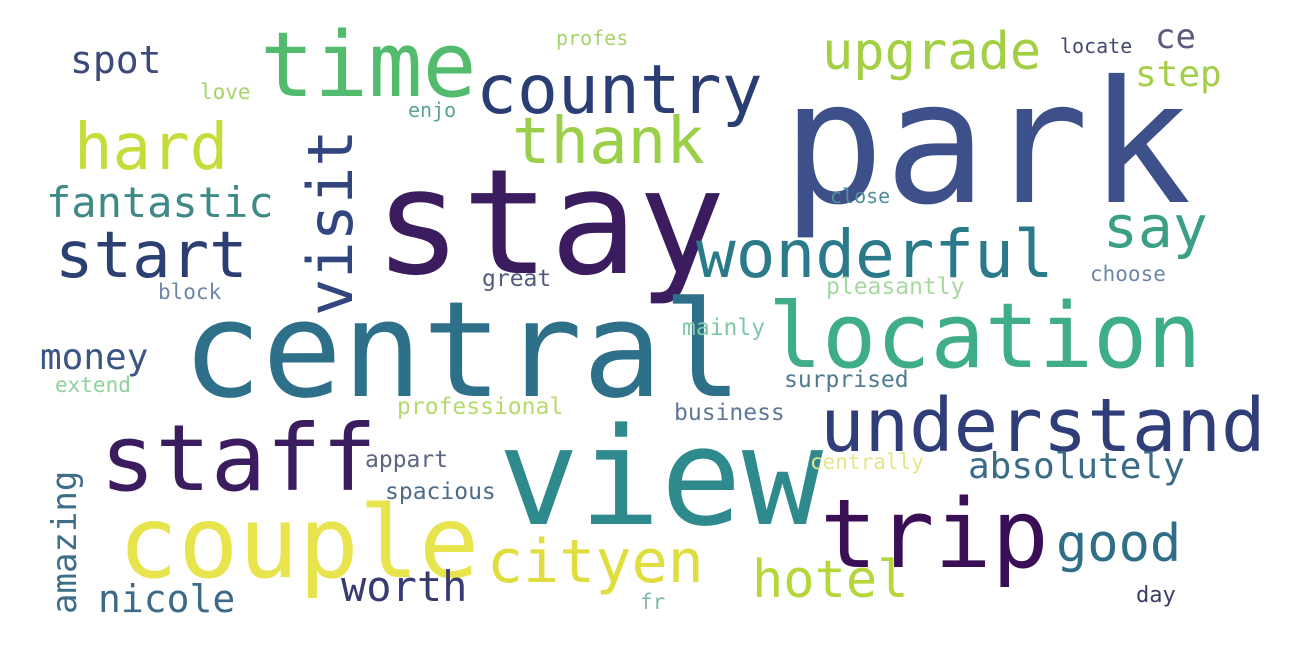  Describe the element at coordinates (846, 380) in the screenshot. I see `word: surprised` at that location.